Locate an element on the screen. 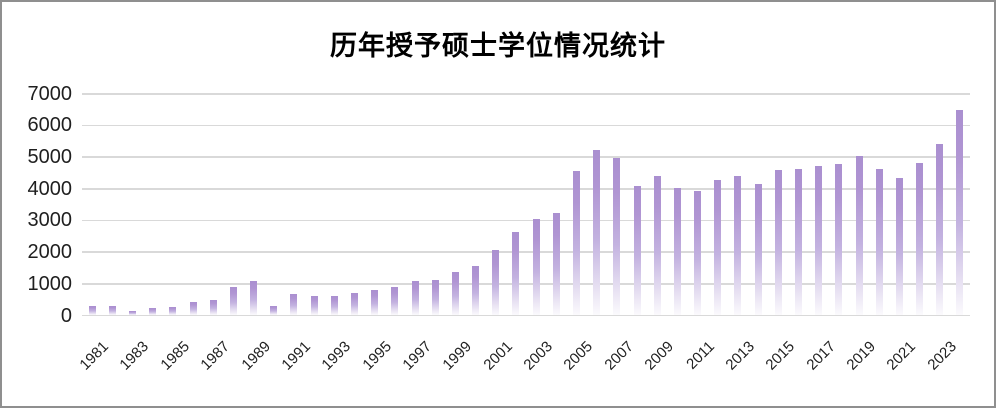 This screenshot has height=408, width=996. y-tick-label-3000: 3000 is located at coordinates (50, 220).